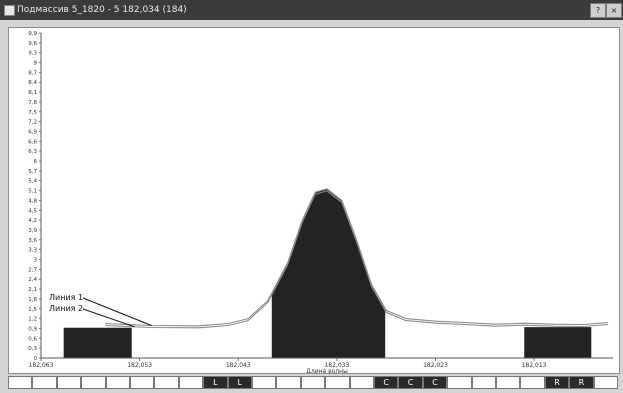 Image resolution: width=623 pixels, height=393 pixels. I want to click on y-tick-label: 5,7, so click(32, 172).